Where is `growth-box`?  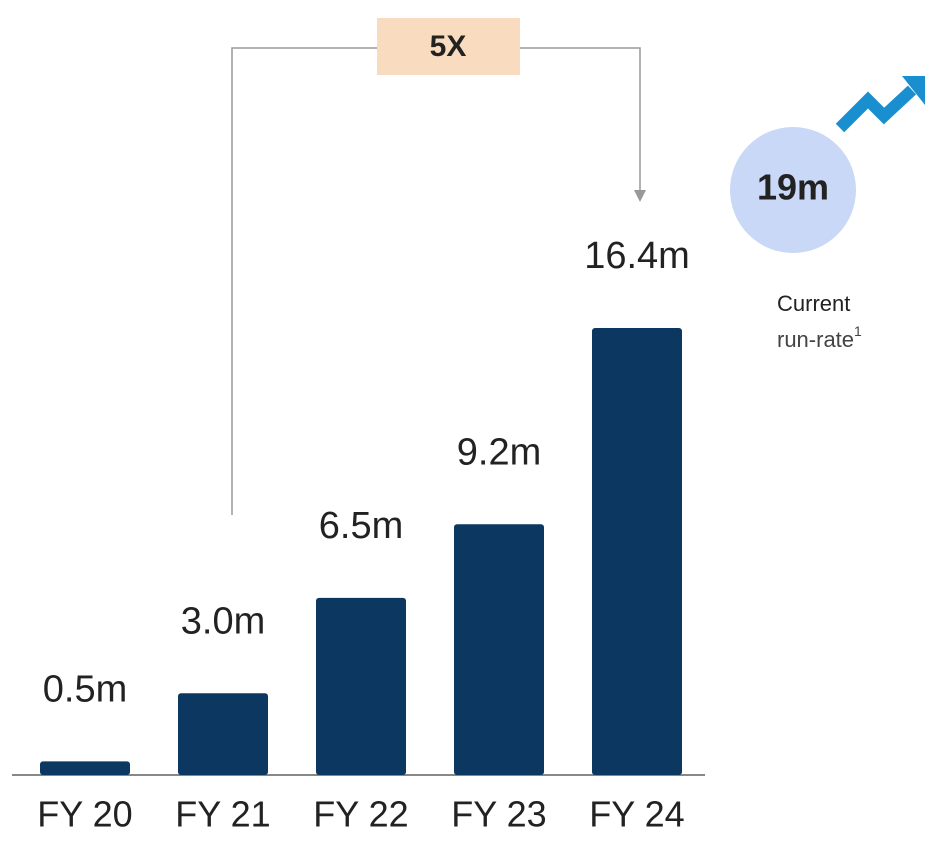 growth-box is located at coordinates (448, 46).